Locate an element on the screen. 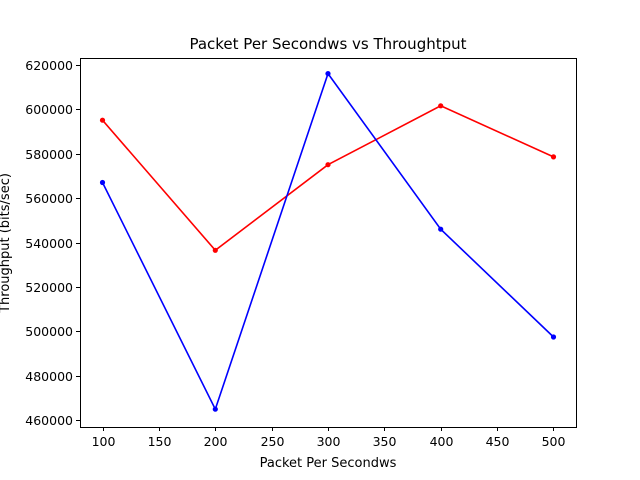 The height and width of the screenshot is (480, 640). y-tick-label: 480000 is located at coordinates (49, 376).